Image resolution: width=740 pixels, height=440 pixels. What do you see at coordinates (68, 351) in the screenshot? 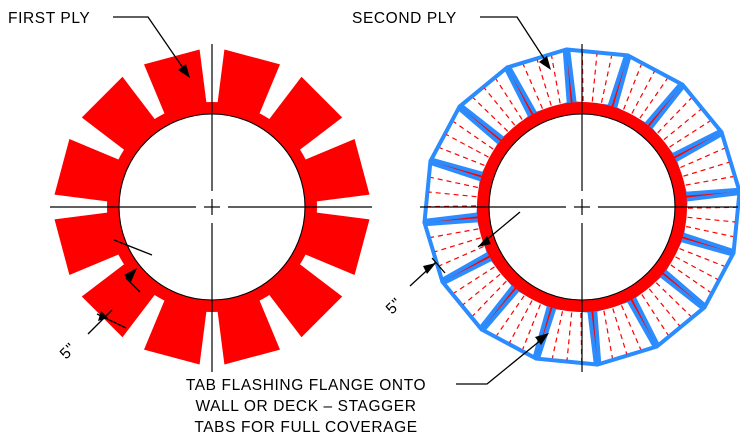
I see `dimension-left-label: 5"` at bounding box center [68, 351].